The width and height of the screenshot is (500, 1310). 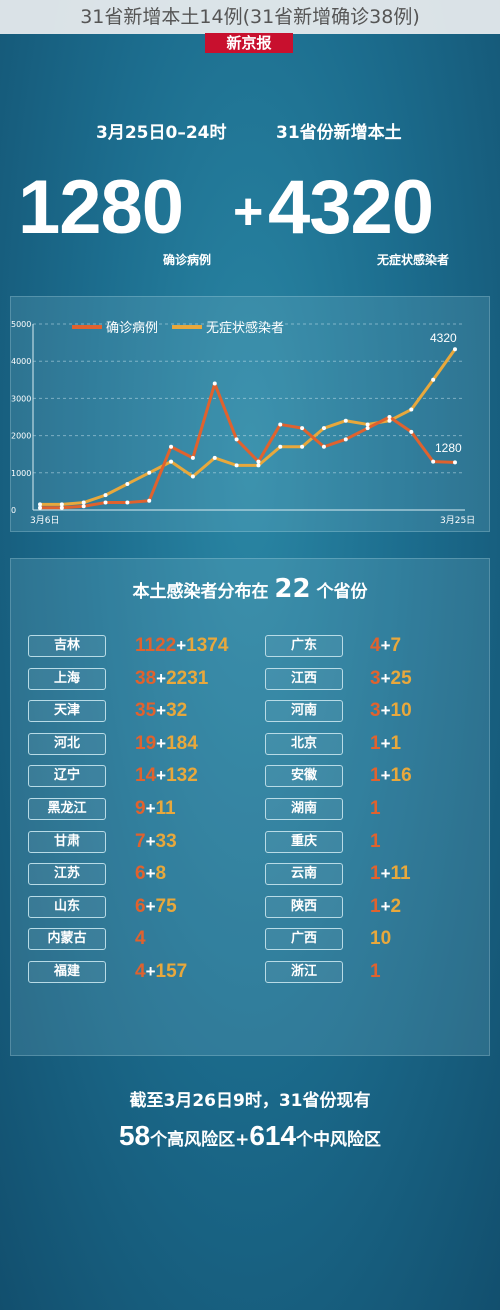 I want to click on confirmed-count: 9, so click(x=140, y=808).